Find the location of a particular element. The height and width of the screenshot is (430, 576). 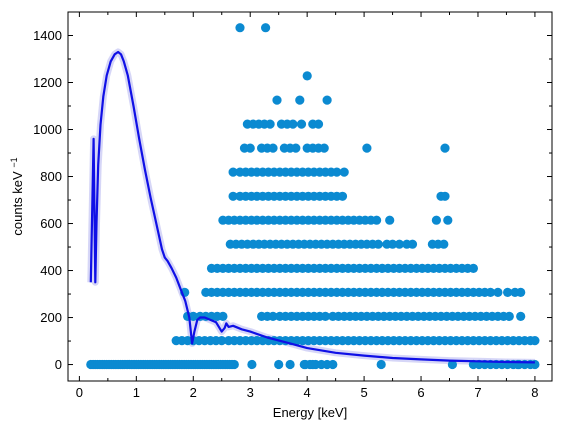

y-tick-label: 0 is located at coordinates (58, 364).